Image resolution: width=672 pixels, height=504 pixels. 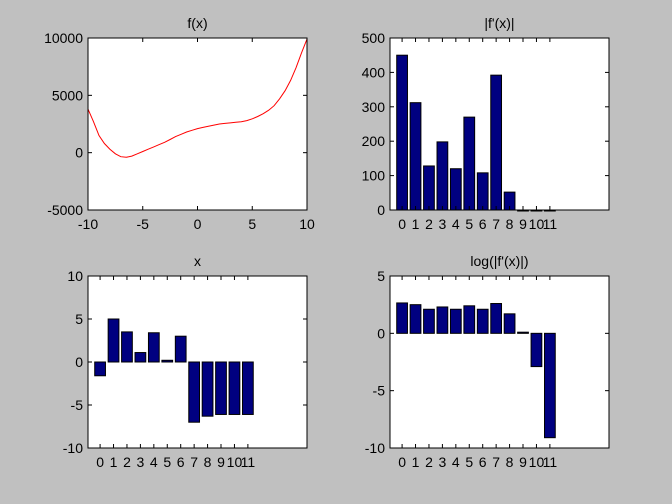 What do you see at coordinates (143, 224) in the screenshot?
I see `x-tick-label: -5` at bounding box center [143, 224].